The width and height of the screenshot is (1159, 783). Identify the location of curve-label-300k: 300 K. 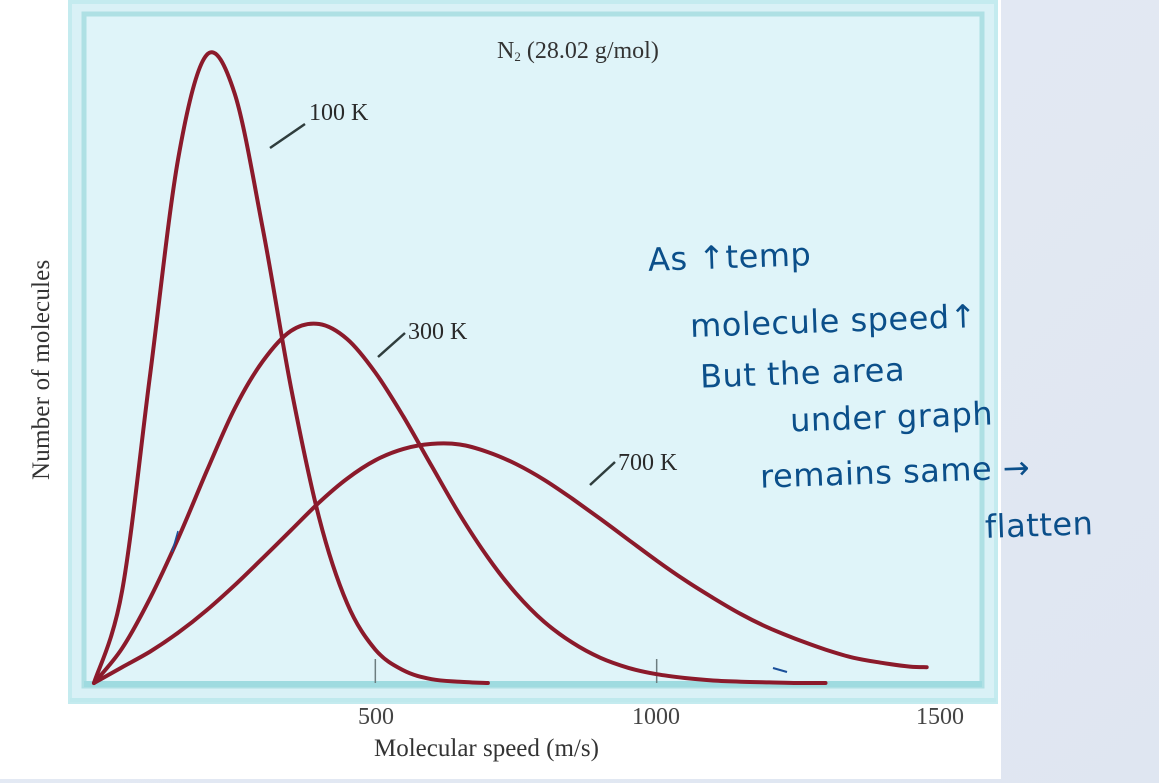
(438, 332).